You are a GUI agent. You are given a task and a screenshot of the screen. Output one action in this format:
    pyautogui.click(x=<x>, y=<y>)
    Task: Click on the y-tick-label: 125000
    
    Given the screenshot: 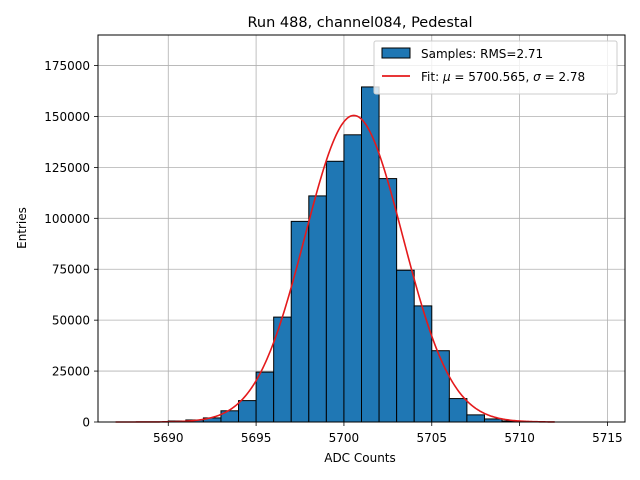 What is the action you would take?
    pyautogui.click(x=67, y=168)
    